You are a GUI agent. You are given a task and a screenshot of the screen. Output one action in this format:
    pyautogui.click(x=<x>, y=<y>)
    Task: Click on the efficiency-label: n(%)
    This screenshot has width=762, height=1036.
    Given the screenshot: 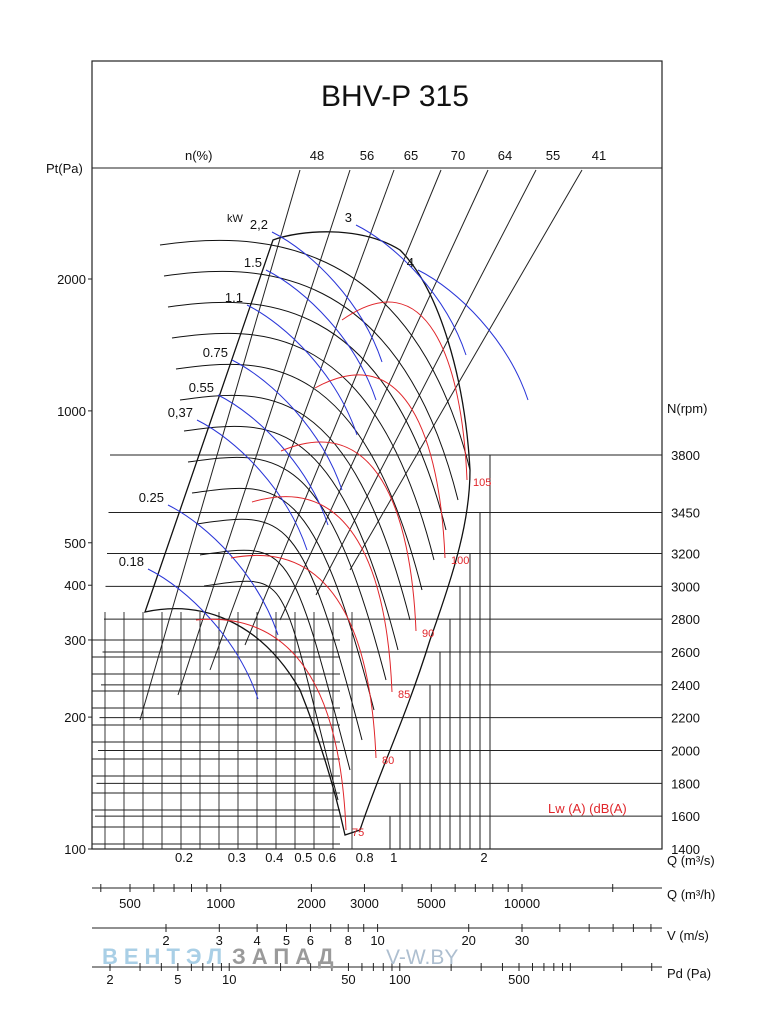 What is the action you would take?
    pyautogui.click(x=198, y=155)
    